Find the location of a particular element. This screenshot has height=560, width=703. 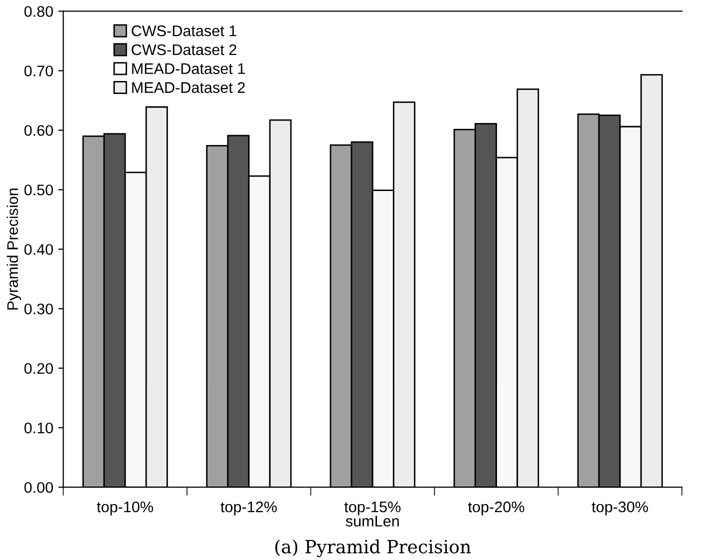

legend-label: MEAD-Dataset 2 is located at coordinates (188, 87).